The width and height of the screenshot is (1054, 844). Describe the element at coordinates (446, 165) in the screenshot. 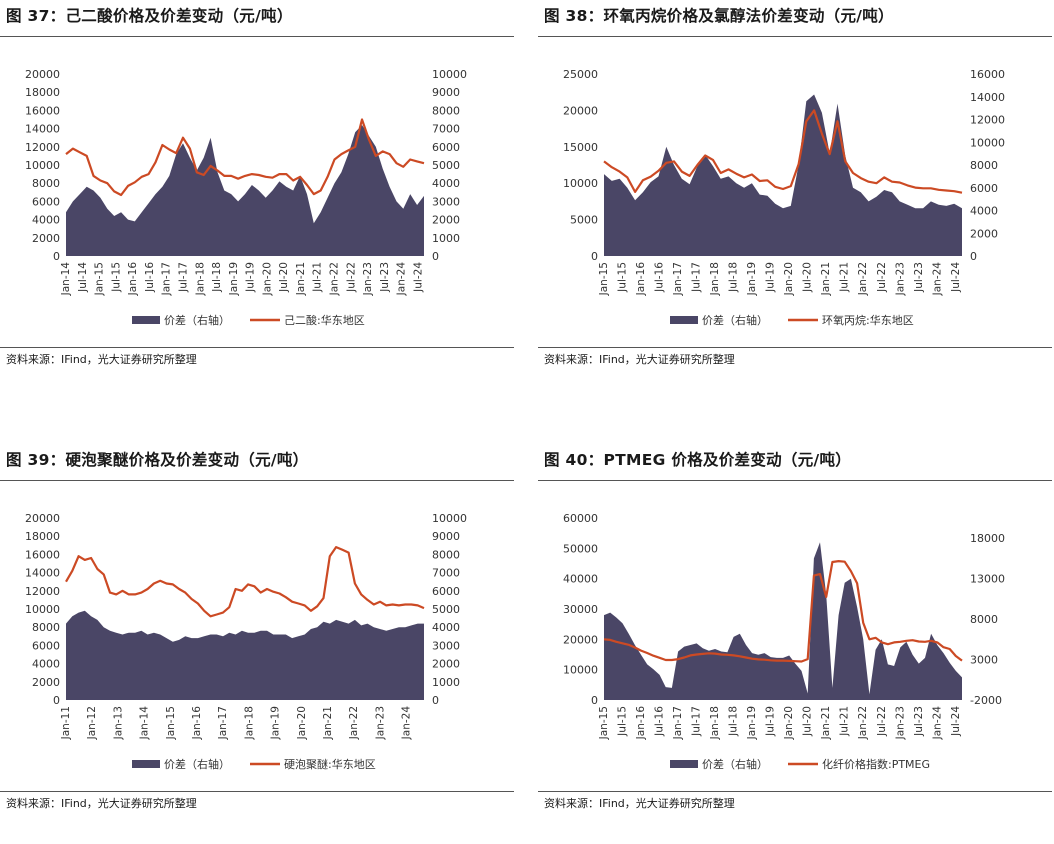

I see `y-right-tick-label: 5000` at that location.